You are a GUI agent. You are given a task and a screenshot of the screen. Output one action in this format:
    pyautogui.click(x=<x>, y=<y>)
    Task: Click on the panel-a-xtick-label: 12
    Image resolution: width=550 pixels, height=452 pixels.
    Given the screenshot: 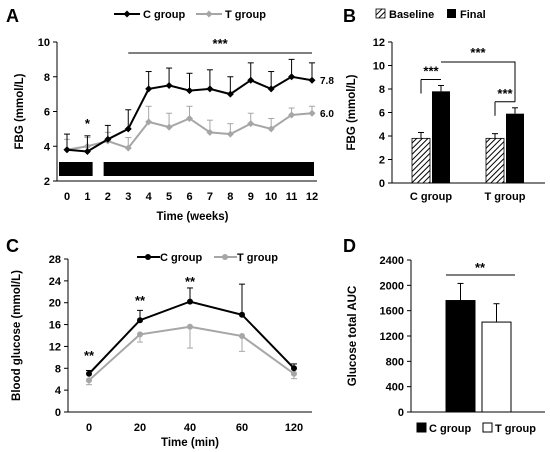 What is the action you would take?
    pyautogui.click(x=312, y=197)
    